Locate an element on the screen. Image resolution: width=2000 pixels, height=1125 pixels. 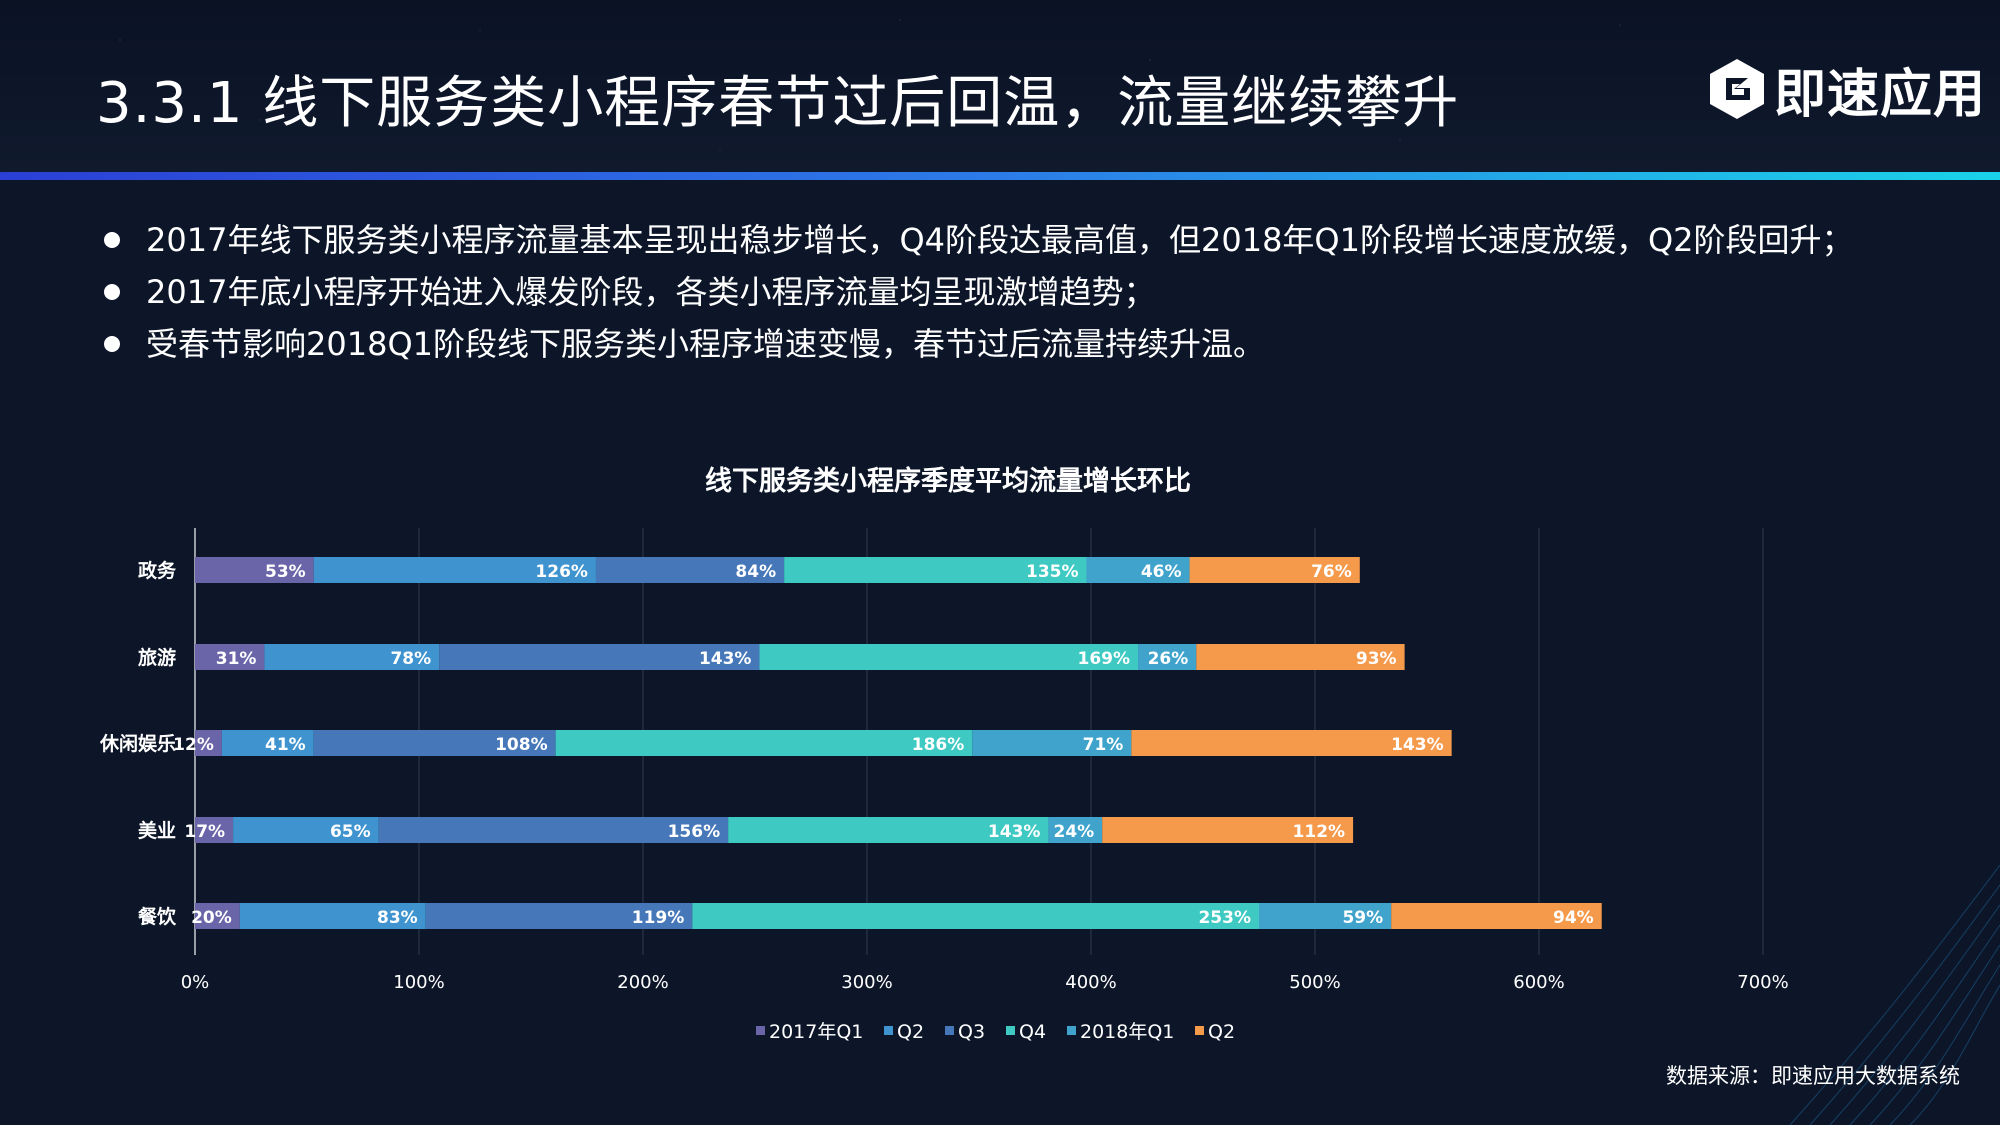
data-label: 94% is located at coordinates (1573, 918).